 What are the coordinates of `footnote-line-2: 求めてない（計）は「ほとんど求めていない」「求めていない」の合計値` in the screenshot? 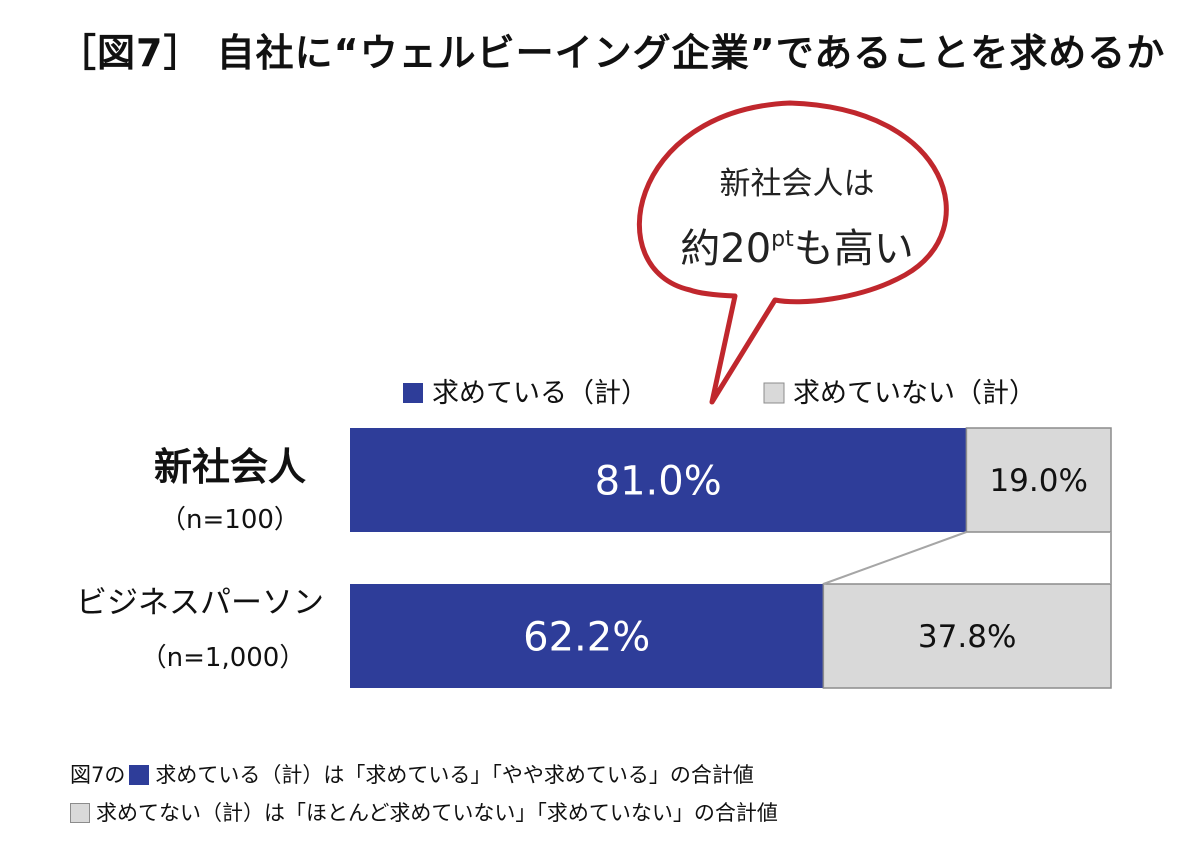 It's located at (424, 813).